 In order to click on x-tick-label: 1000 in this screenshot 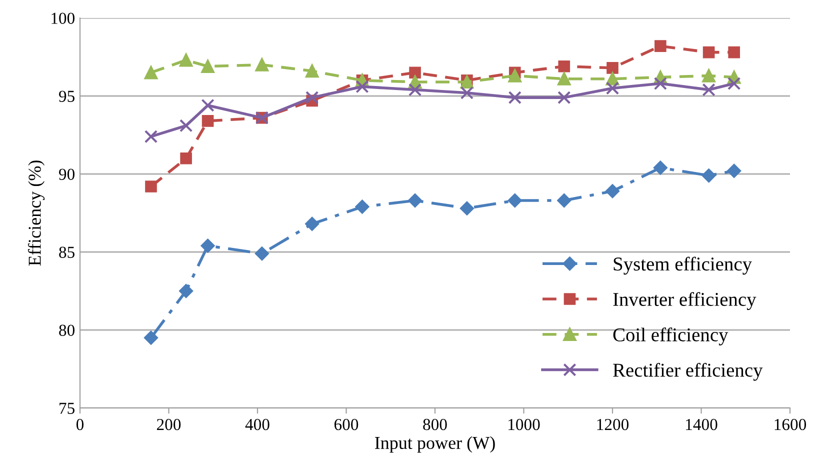, I will do `click(524, 424)`.